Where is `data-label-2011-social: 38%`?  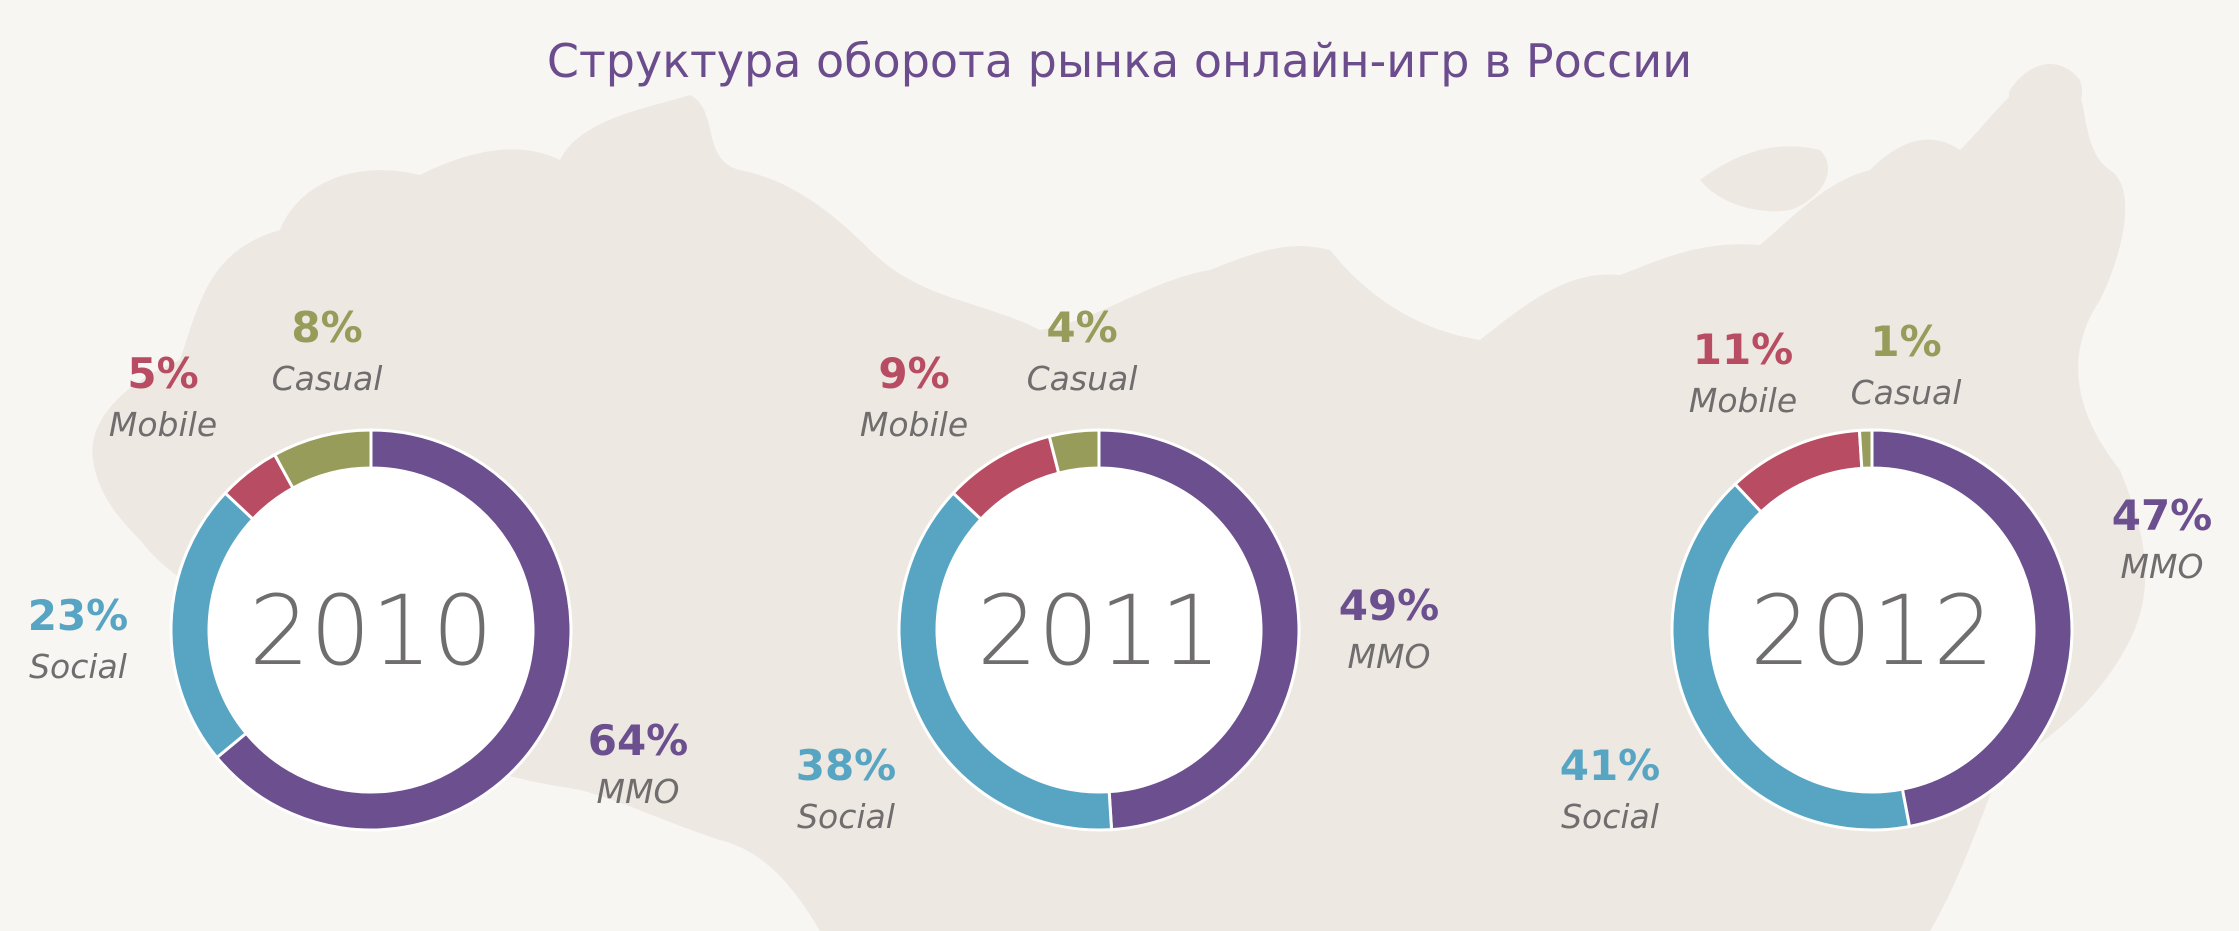 data-label-2011-social: 38% is located at coordinates (846, 765).